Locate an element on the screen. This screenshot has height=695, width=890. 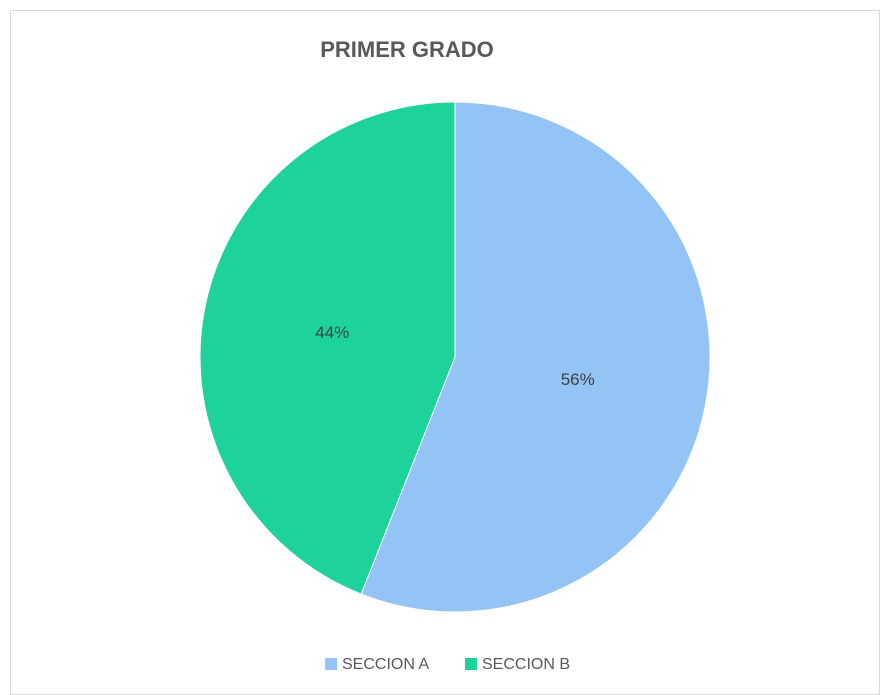
legend-label: SECCION B is located at coordinates (526, 664).